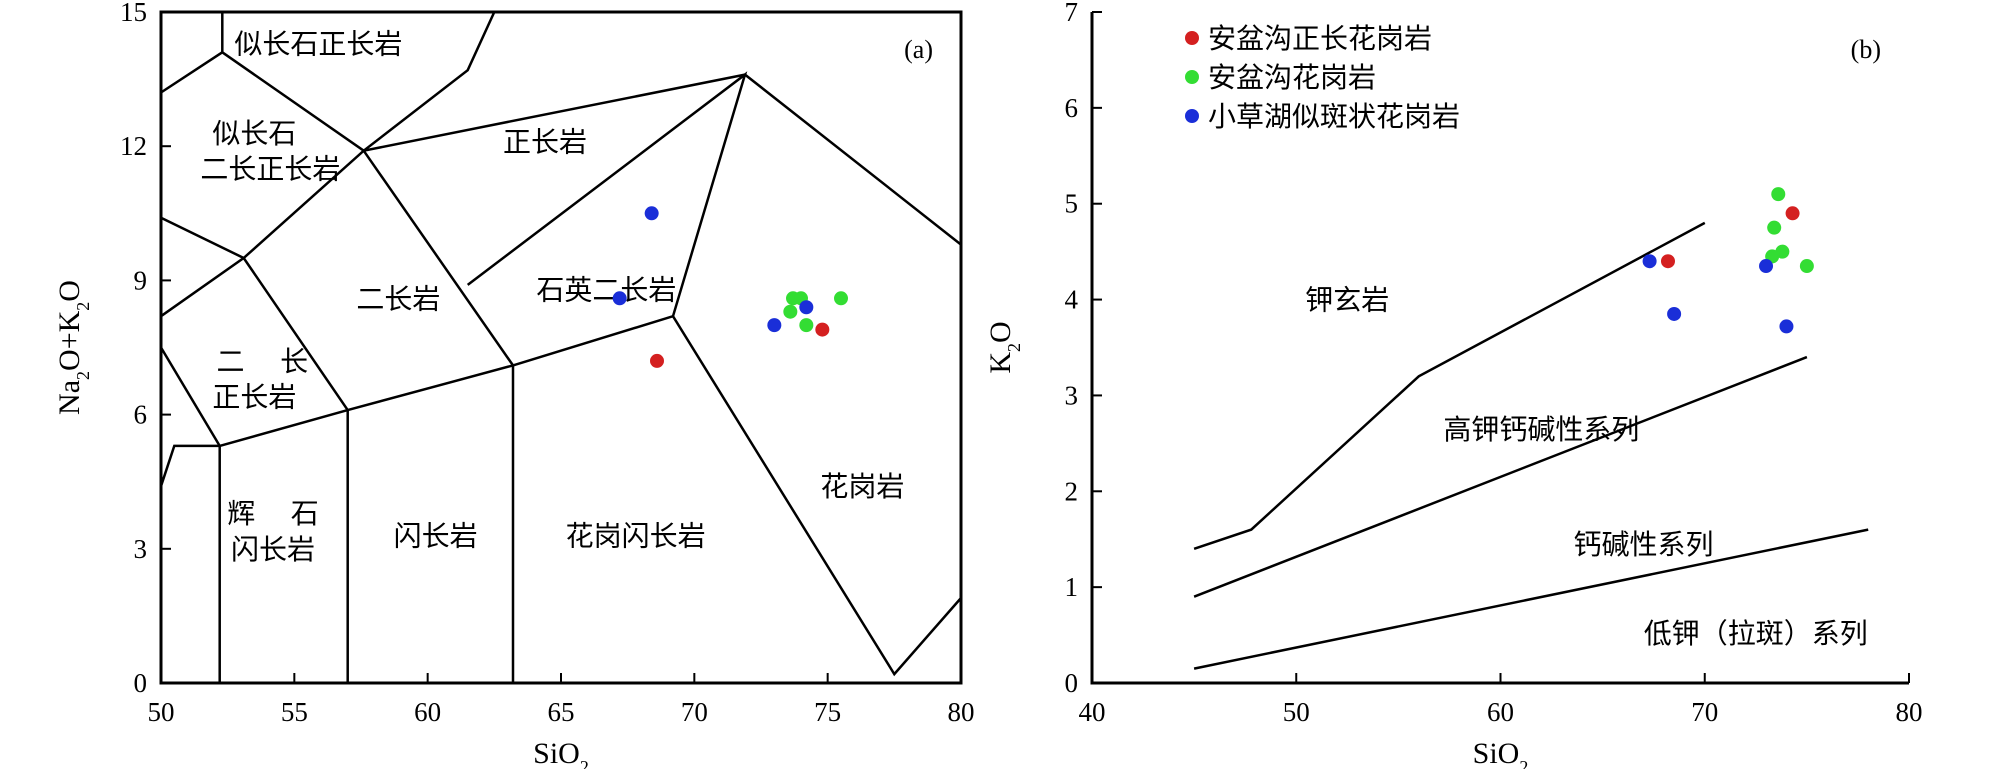 The image size is (2008, 769). Describe the element at coordinates (263, 361) in the screenshot. I see `field-label: 二 长` at that location.